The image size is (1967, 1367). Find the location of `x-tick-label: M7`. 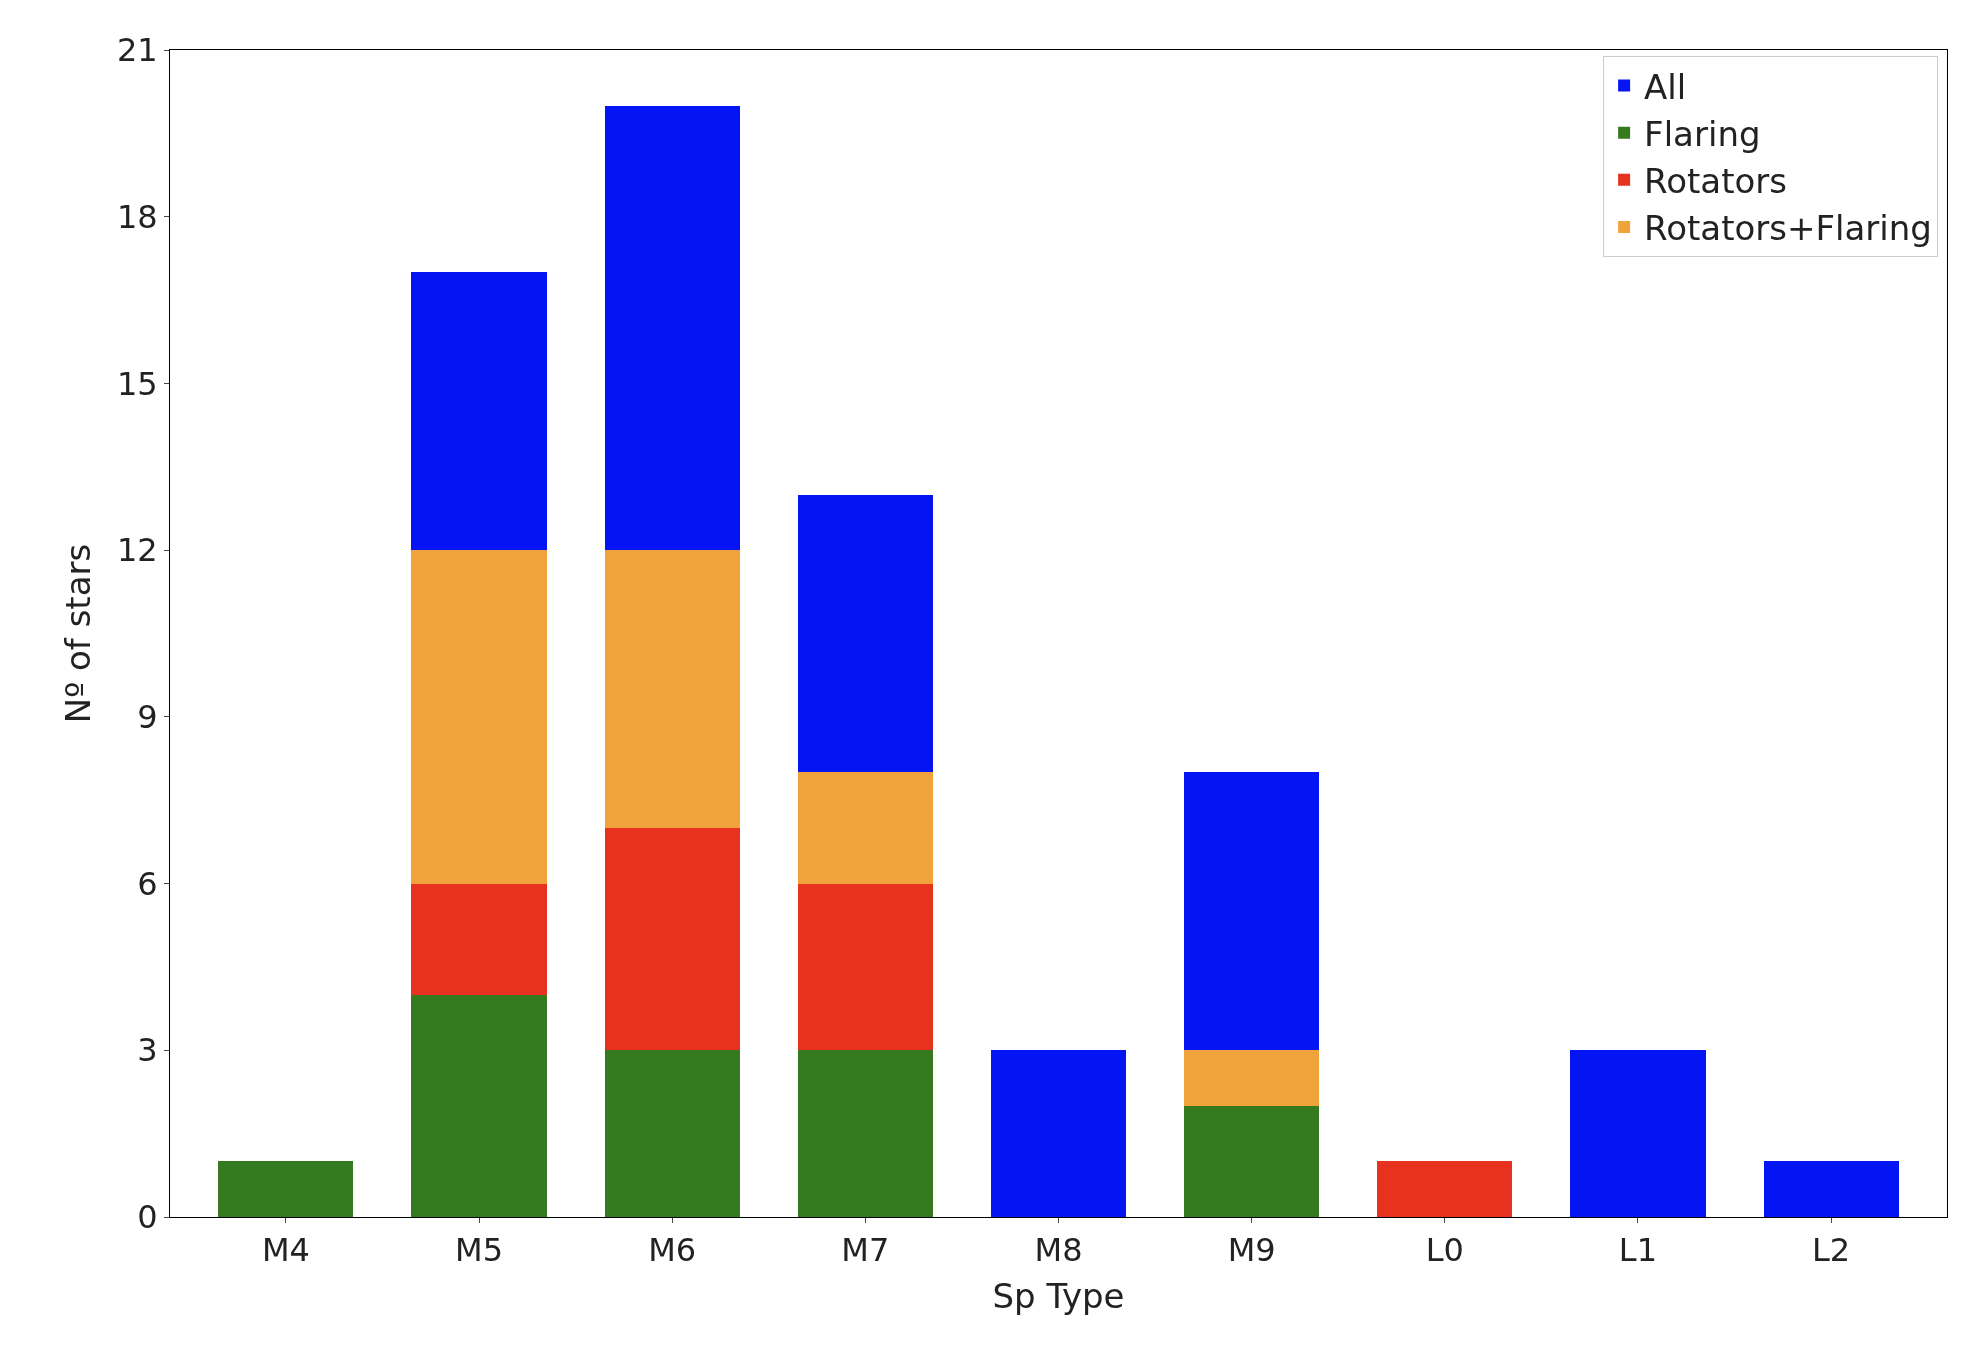

x-tick-label: M7 is located at coordinates (865, 1250).